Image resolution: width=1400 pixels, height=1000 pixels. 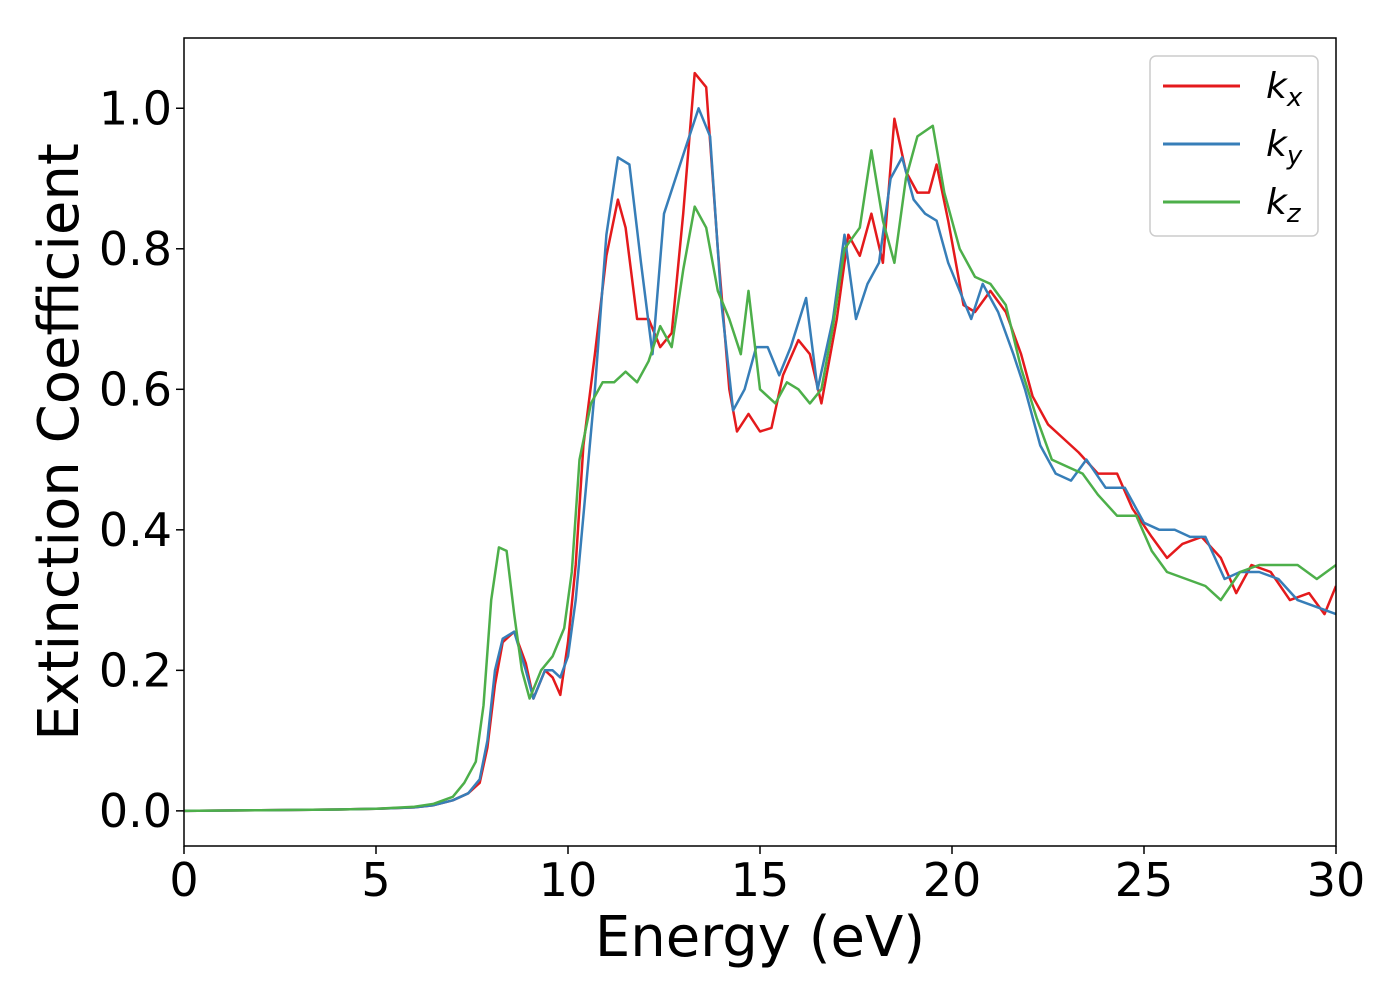 I want to click on x-tick-label: 5, so click(x=375, y=880).